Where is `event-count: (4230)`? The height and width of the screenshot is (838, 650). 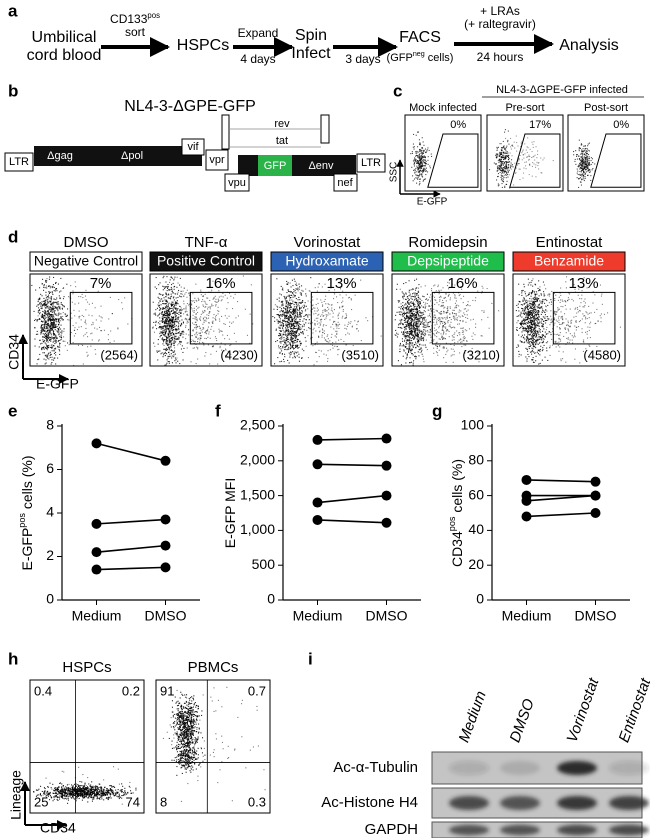
event-count: (4230) is located at coordinates (239, 354).